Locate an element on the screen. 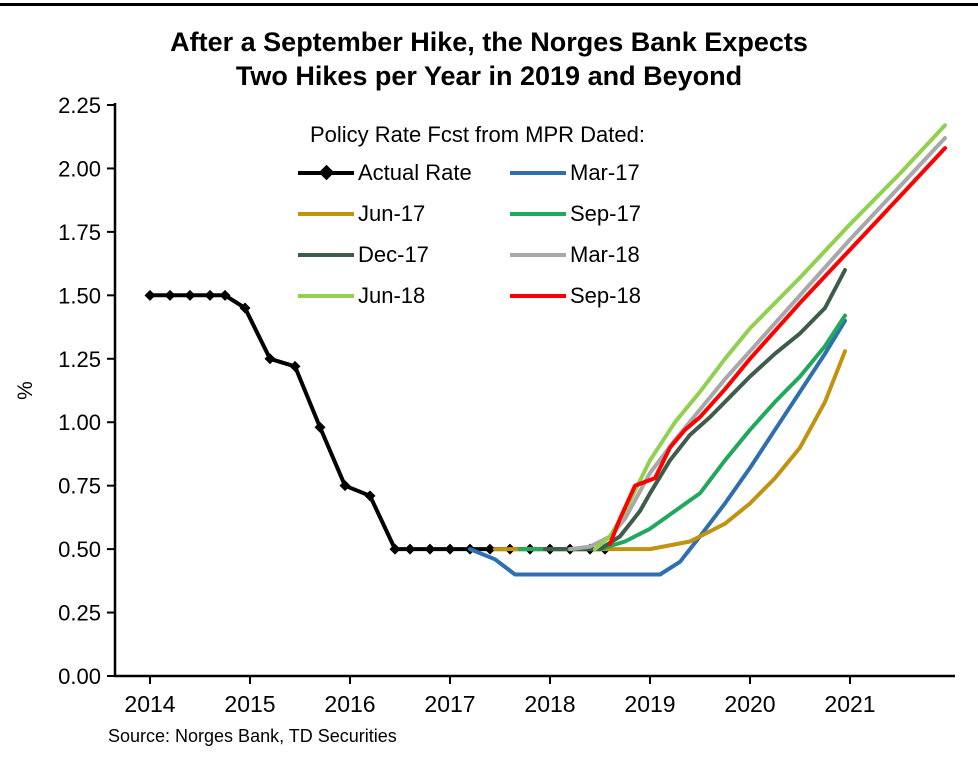  legend-item-actual-rate: Actual Rate is located at coordinates (404, 173).